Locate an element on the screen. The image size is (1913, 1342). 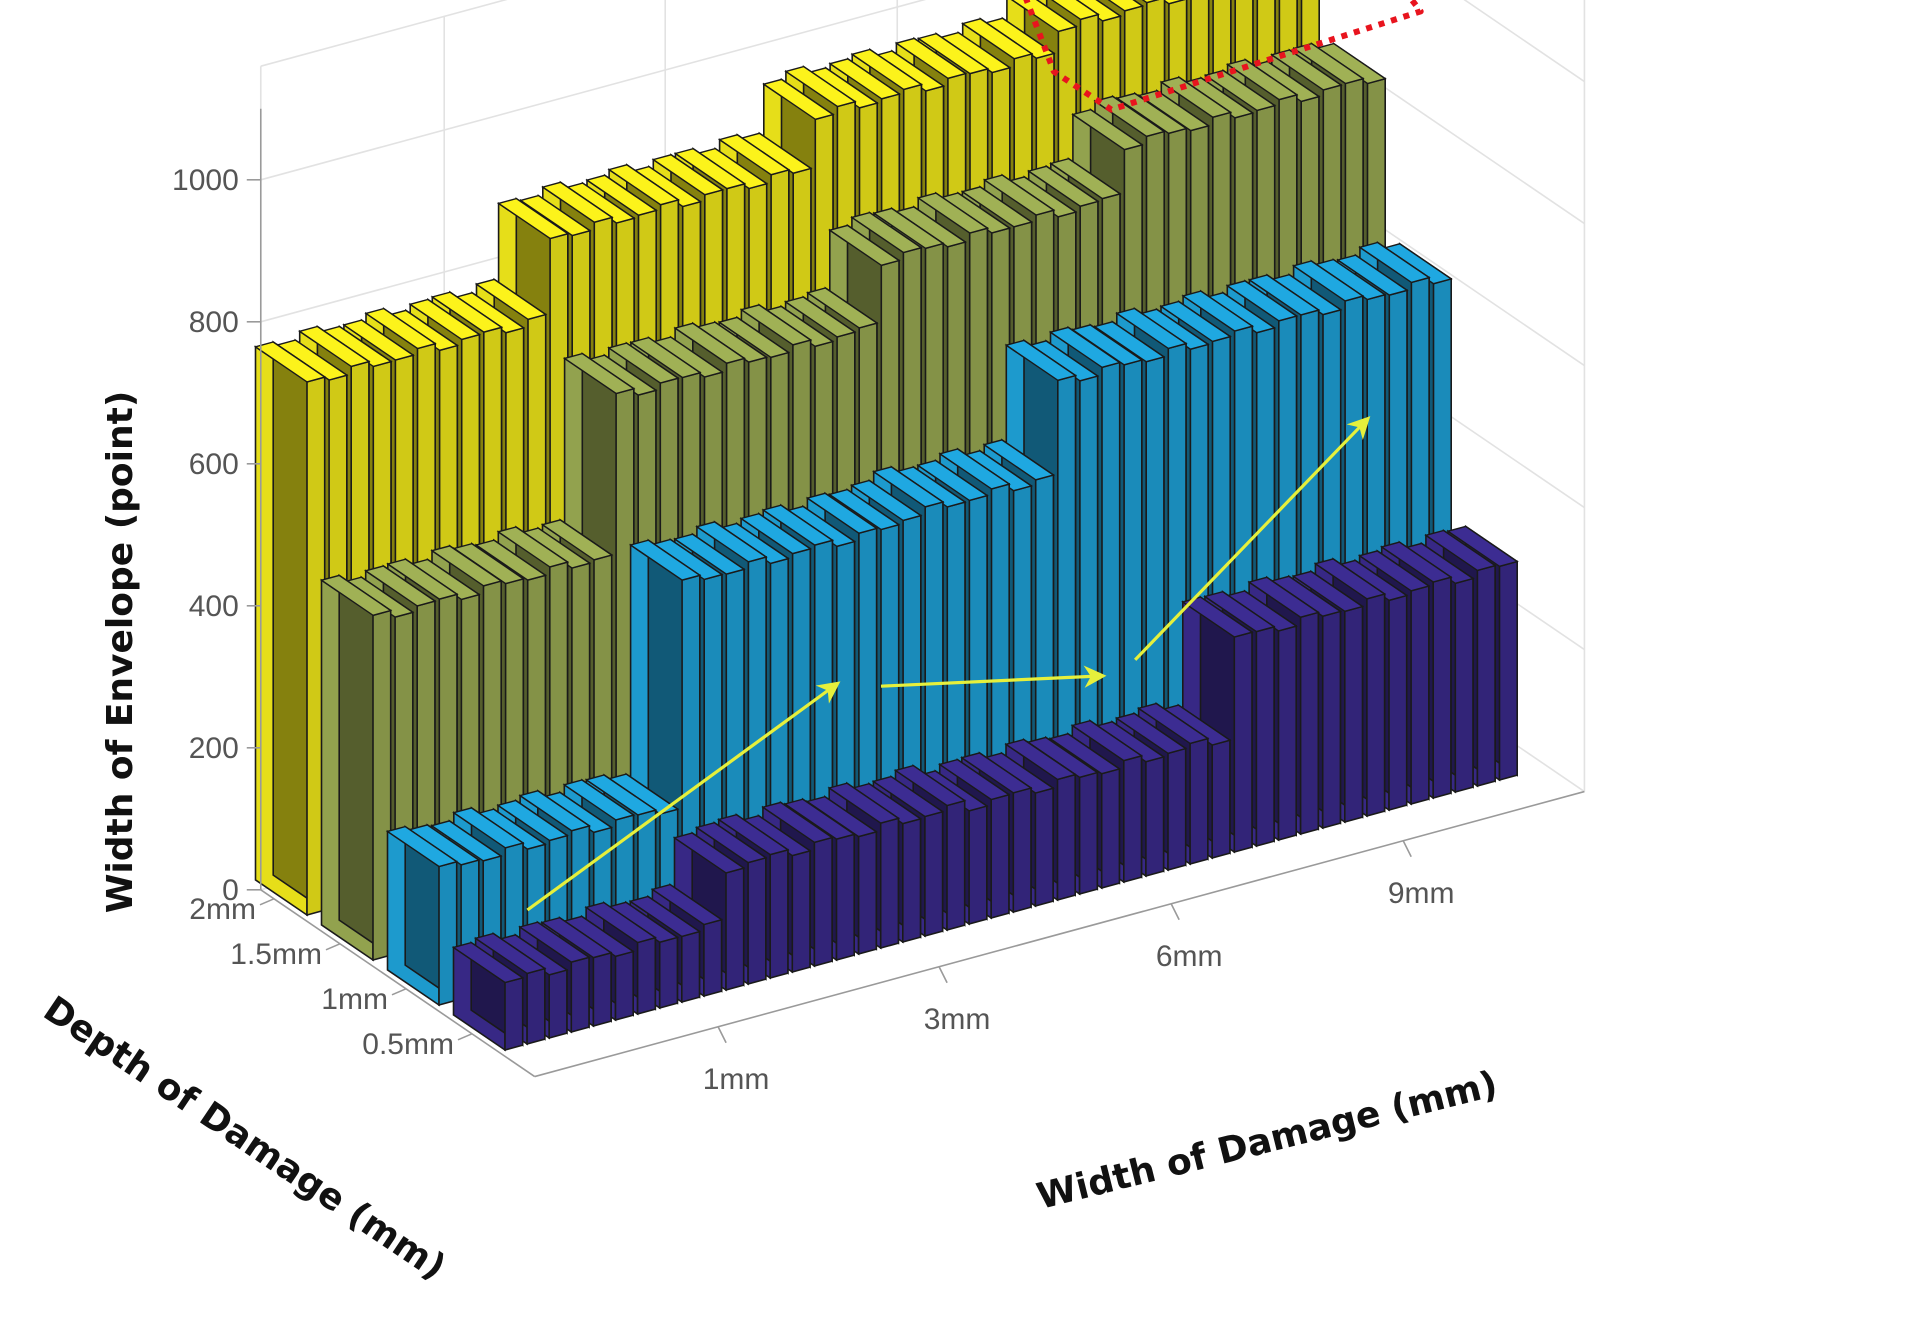
depth-tick-label: 0.5mm is located at coordinates (408, 1044).